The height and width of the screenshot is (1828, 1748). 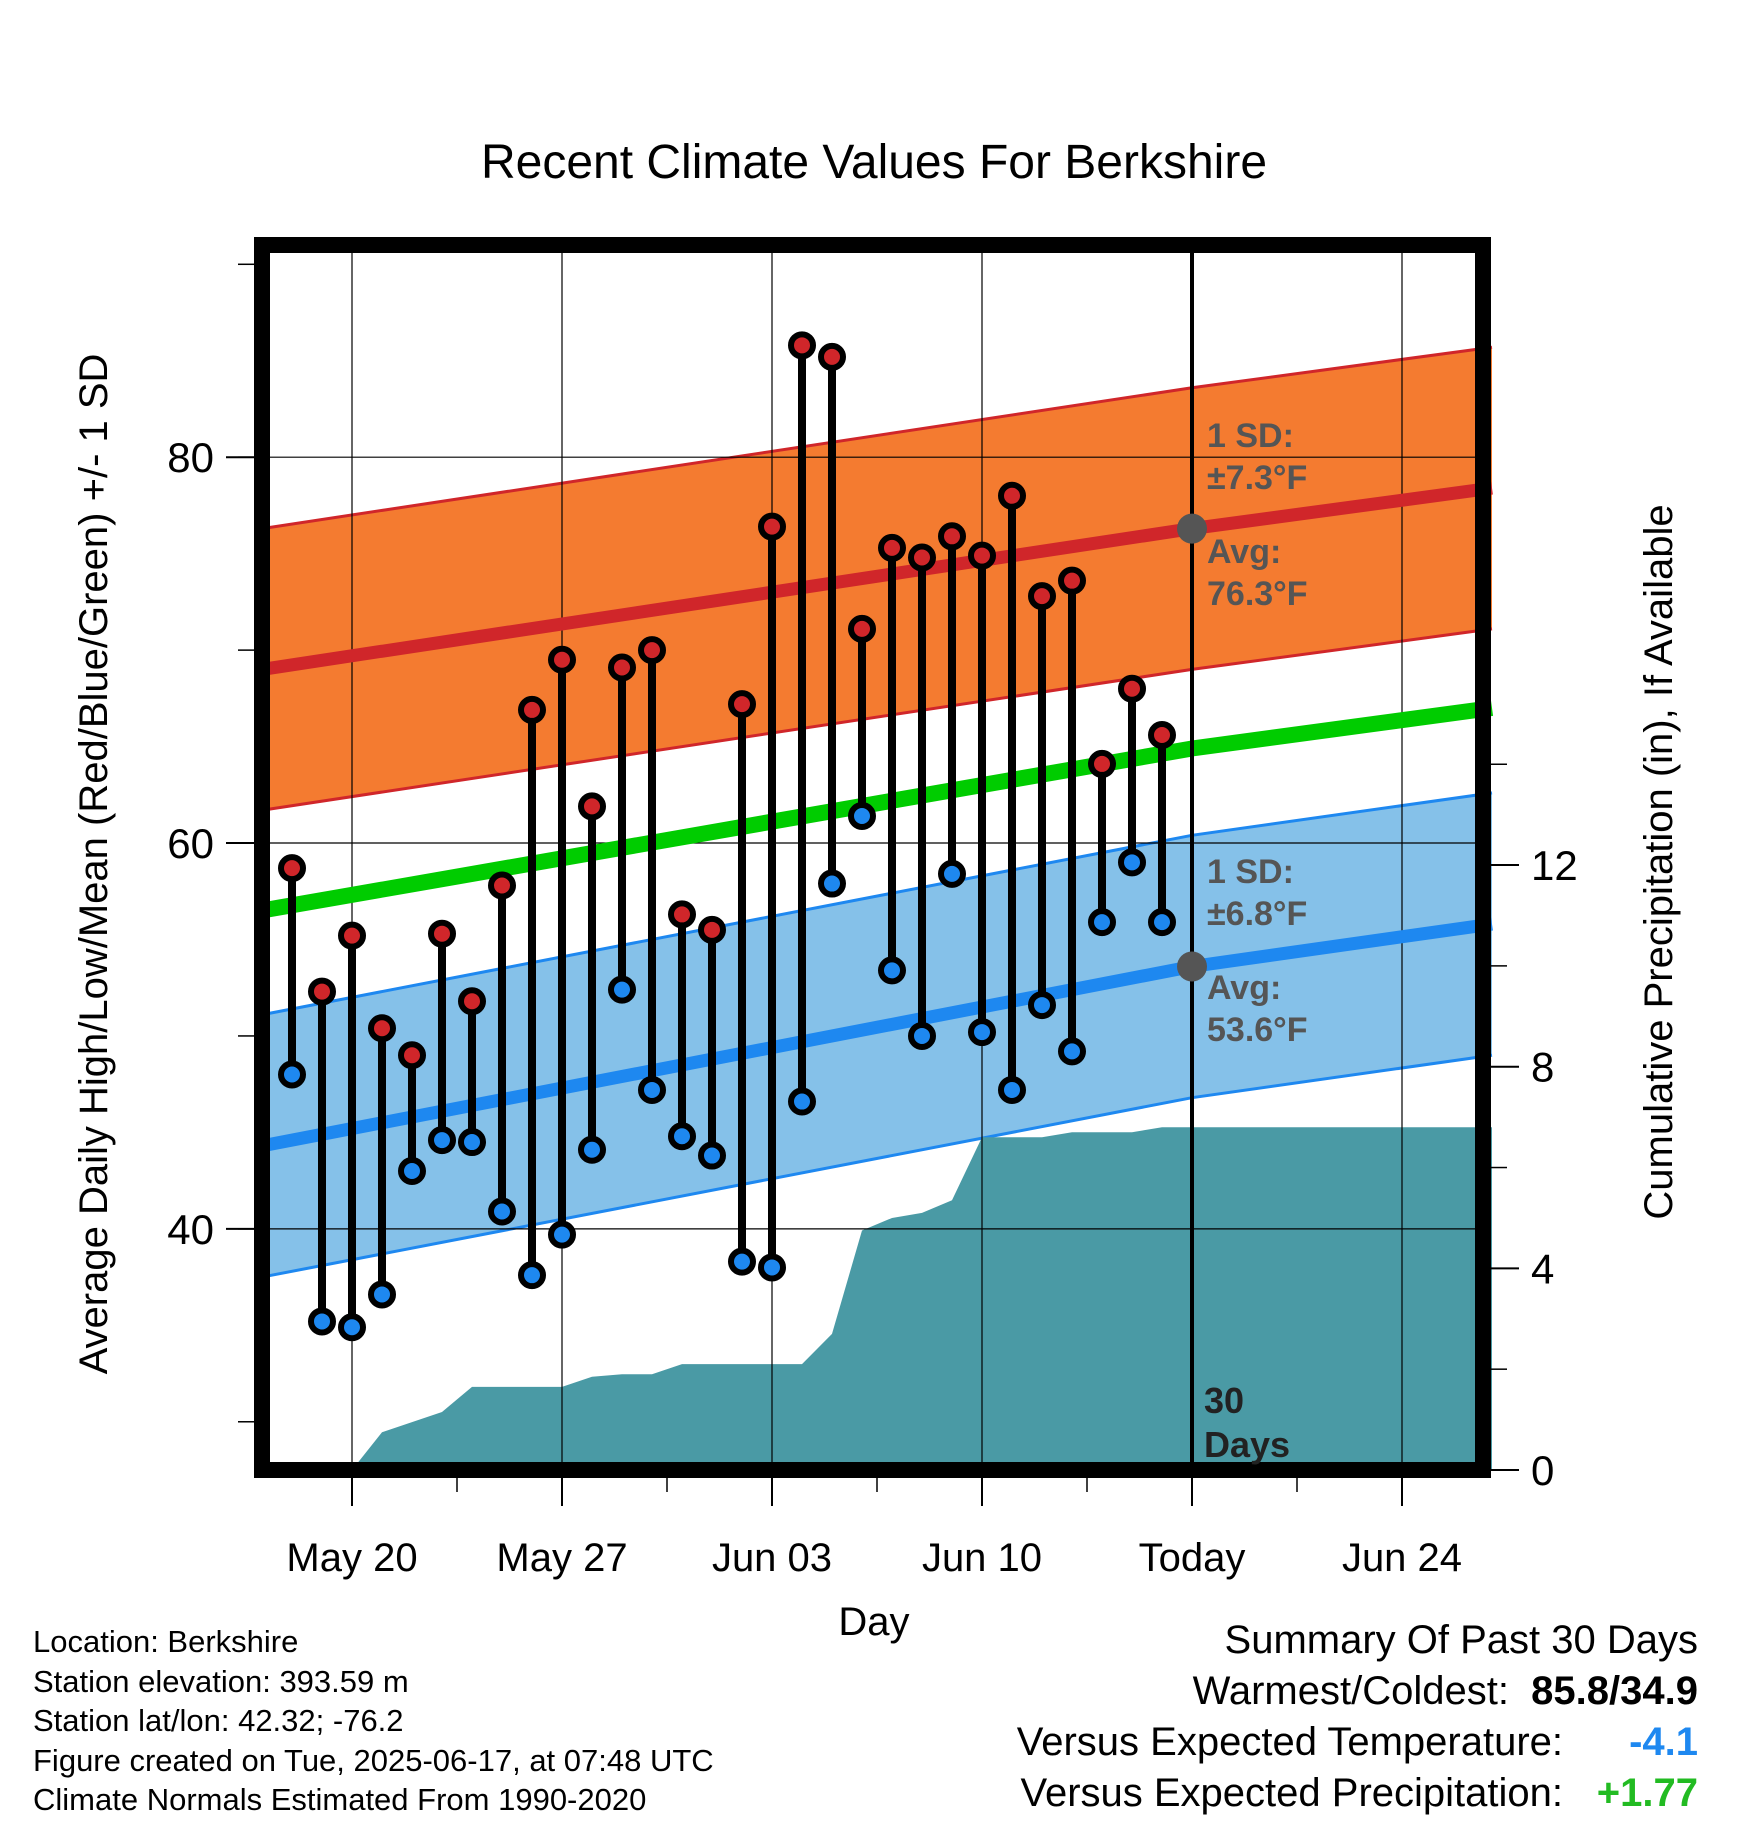 I want to click on location-text: Location: Berkshire, so click(x=166, y=1641).